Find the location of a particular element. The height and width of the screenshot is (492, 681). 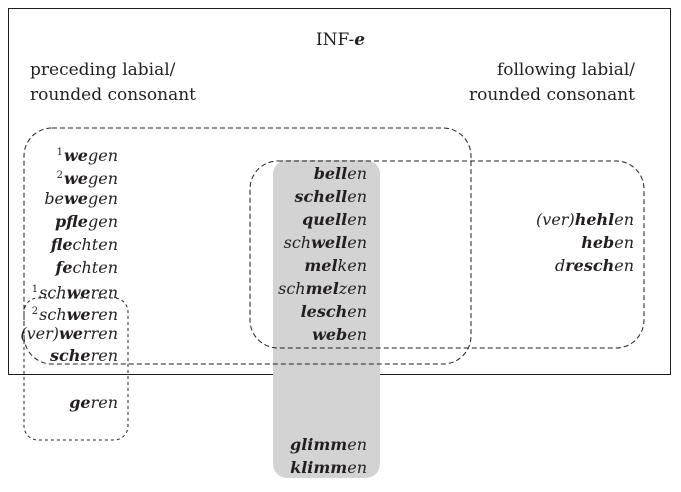

middle-word: weben is located at coordinates (339, 334).